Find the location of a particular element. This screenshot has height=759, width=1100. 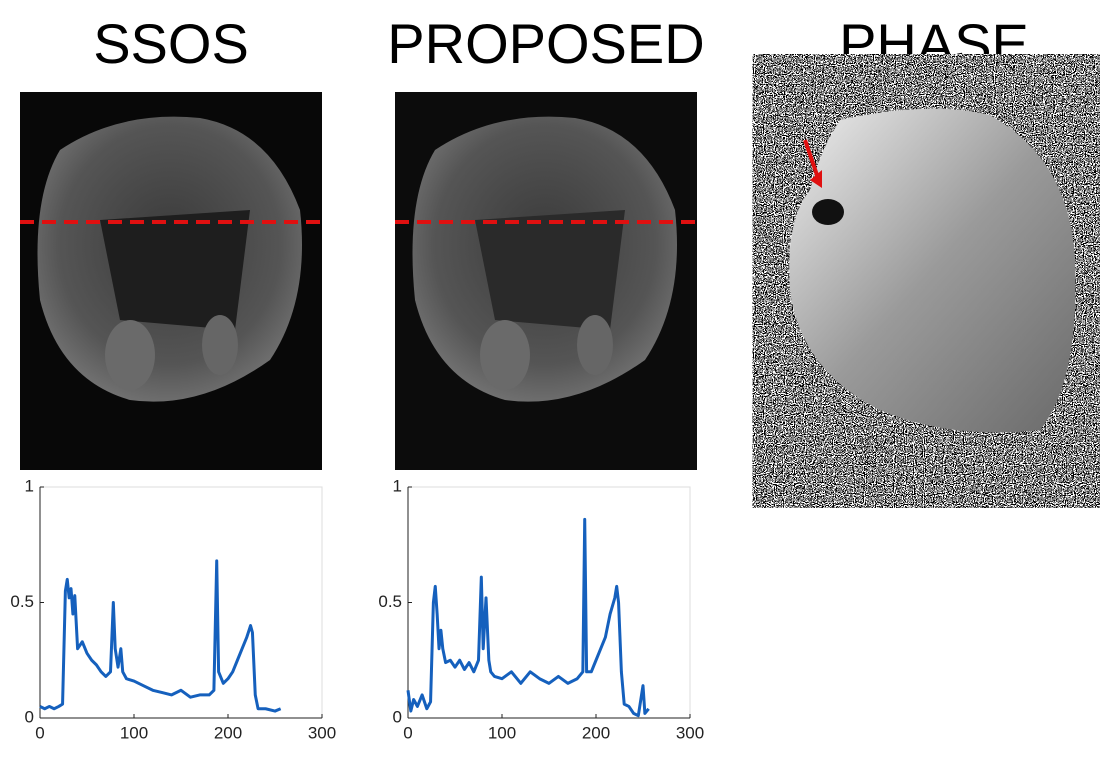

proposed-image is located at coordinates (546, 281).